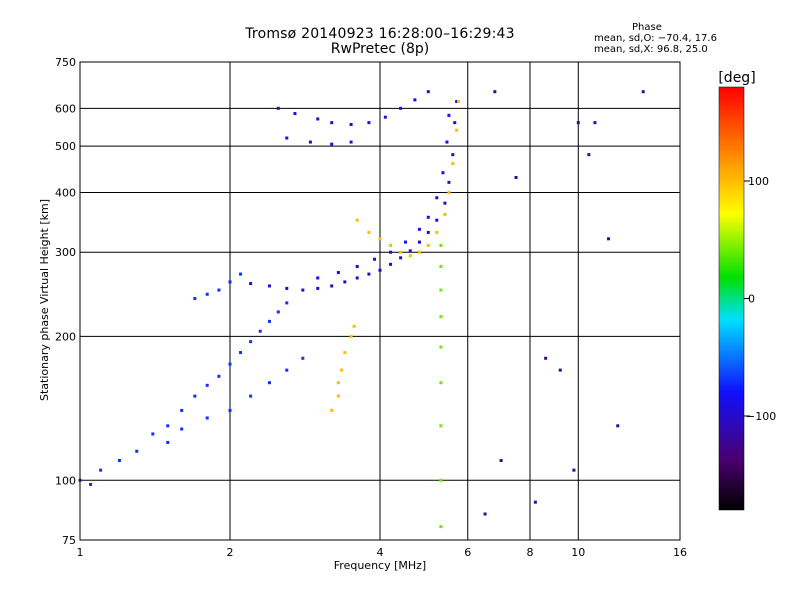 Image resolution: width=800 pixels, height=600 pixels. I want to click on x-tick-labels: 1 2 4 6 8 10 16, so click(382, 552).